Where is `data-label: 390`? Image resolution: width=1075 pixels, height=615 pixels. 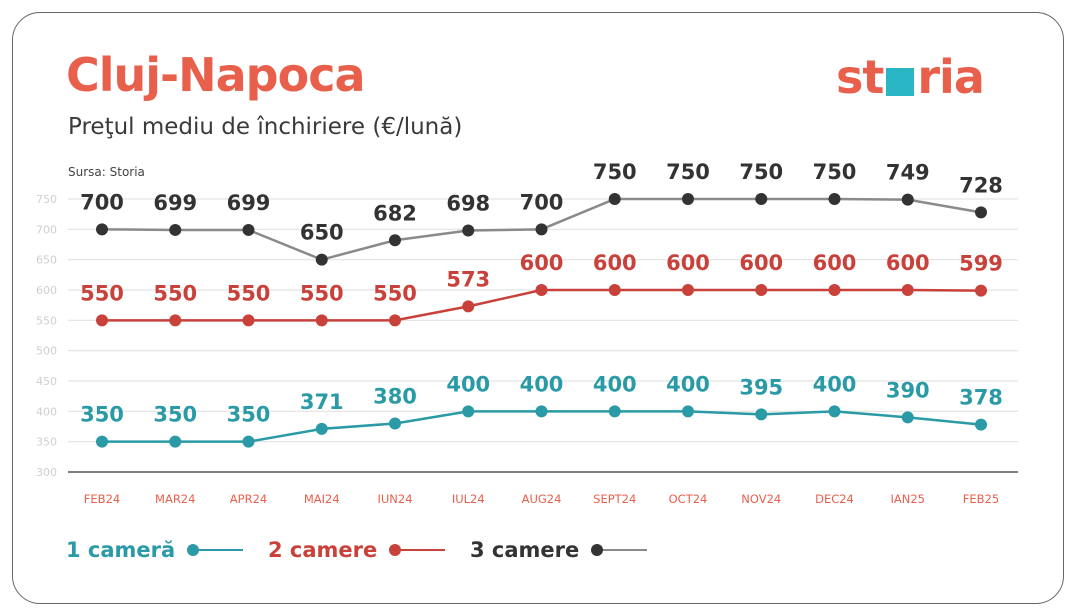 data-label: 390 is located at coordinates (908, 390).